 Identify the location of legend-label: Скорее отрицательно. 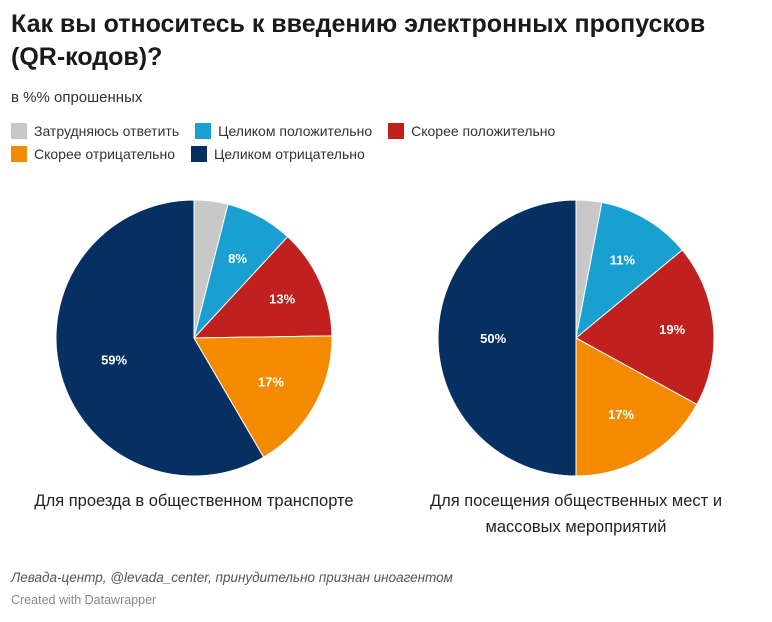
(104, 153).